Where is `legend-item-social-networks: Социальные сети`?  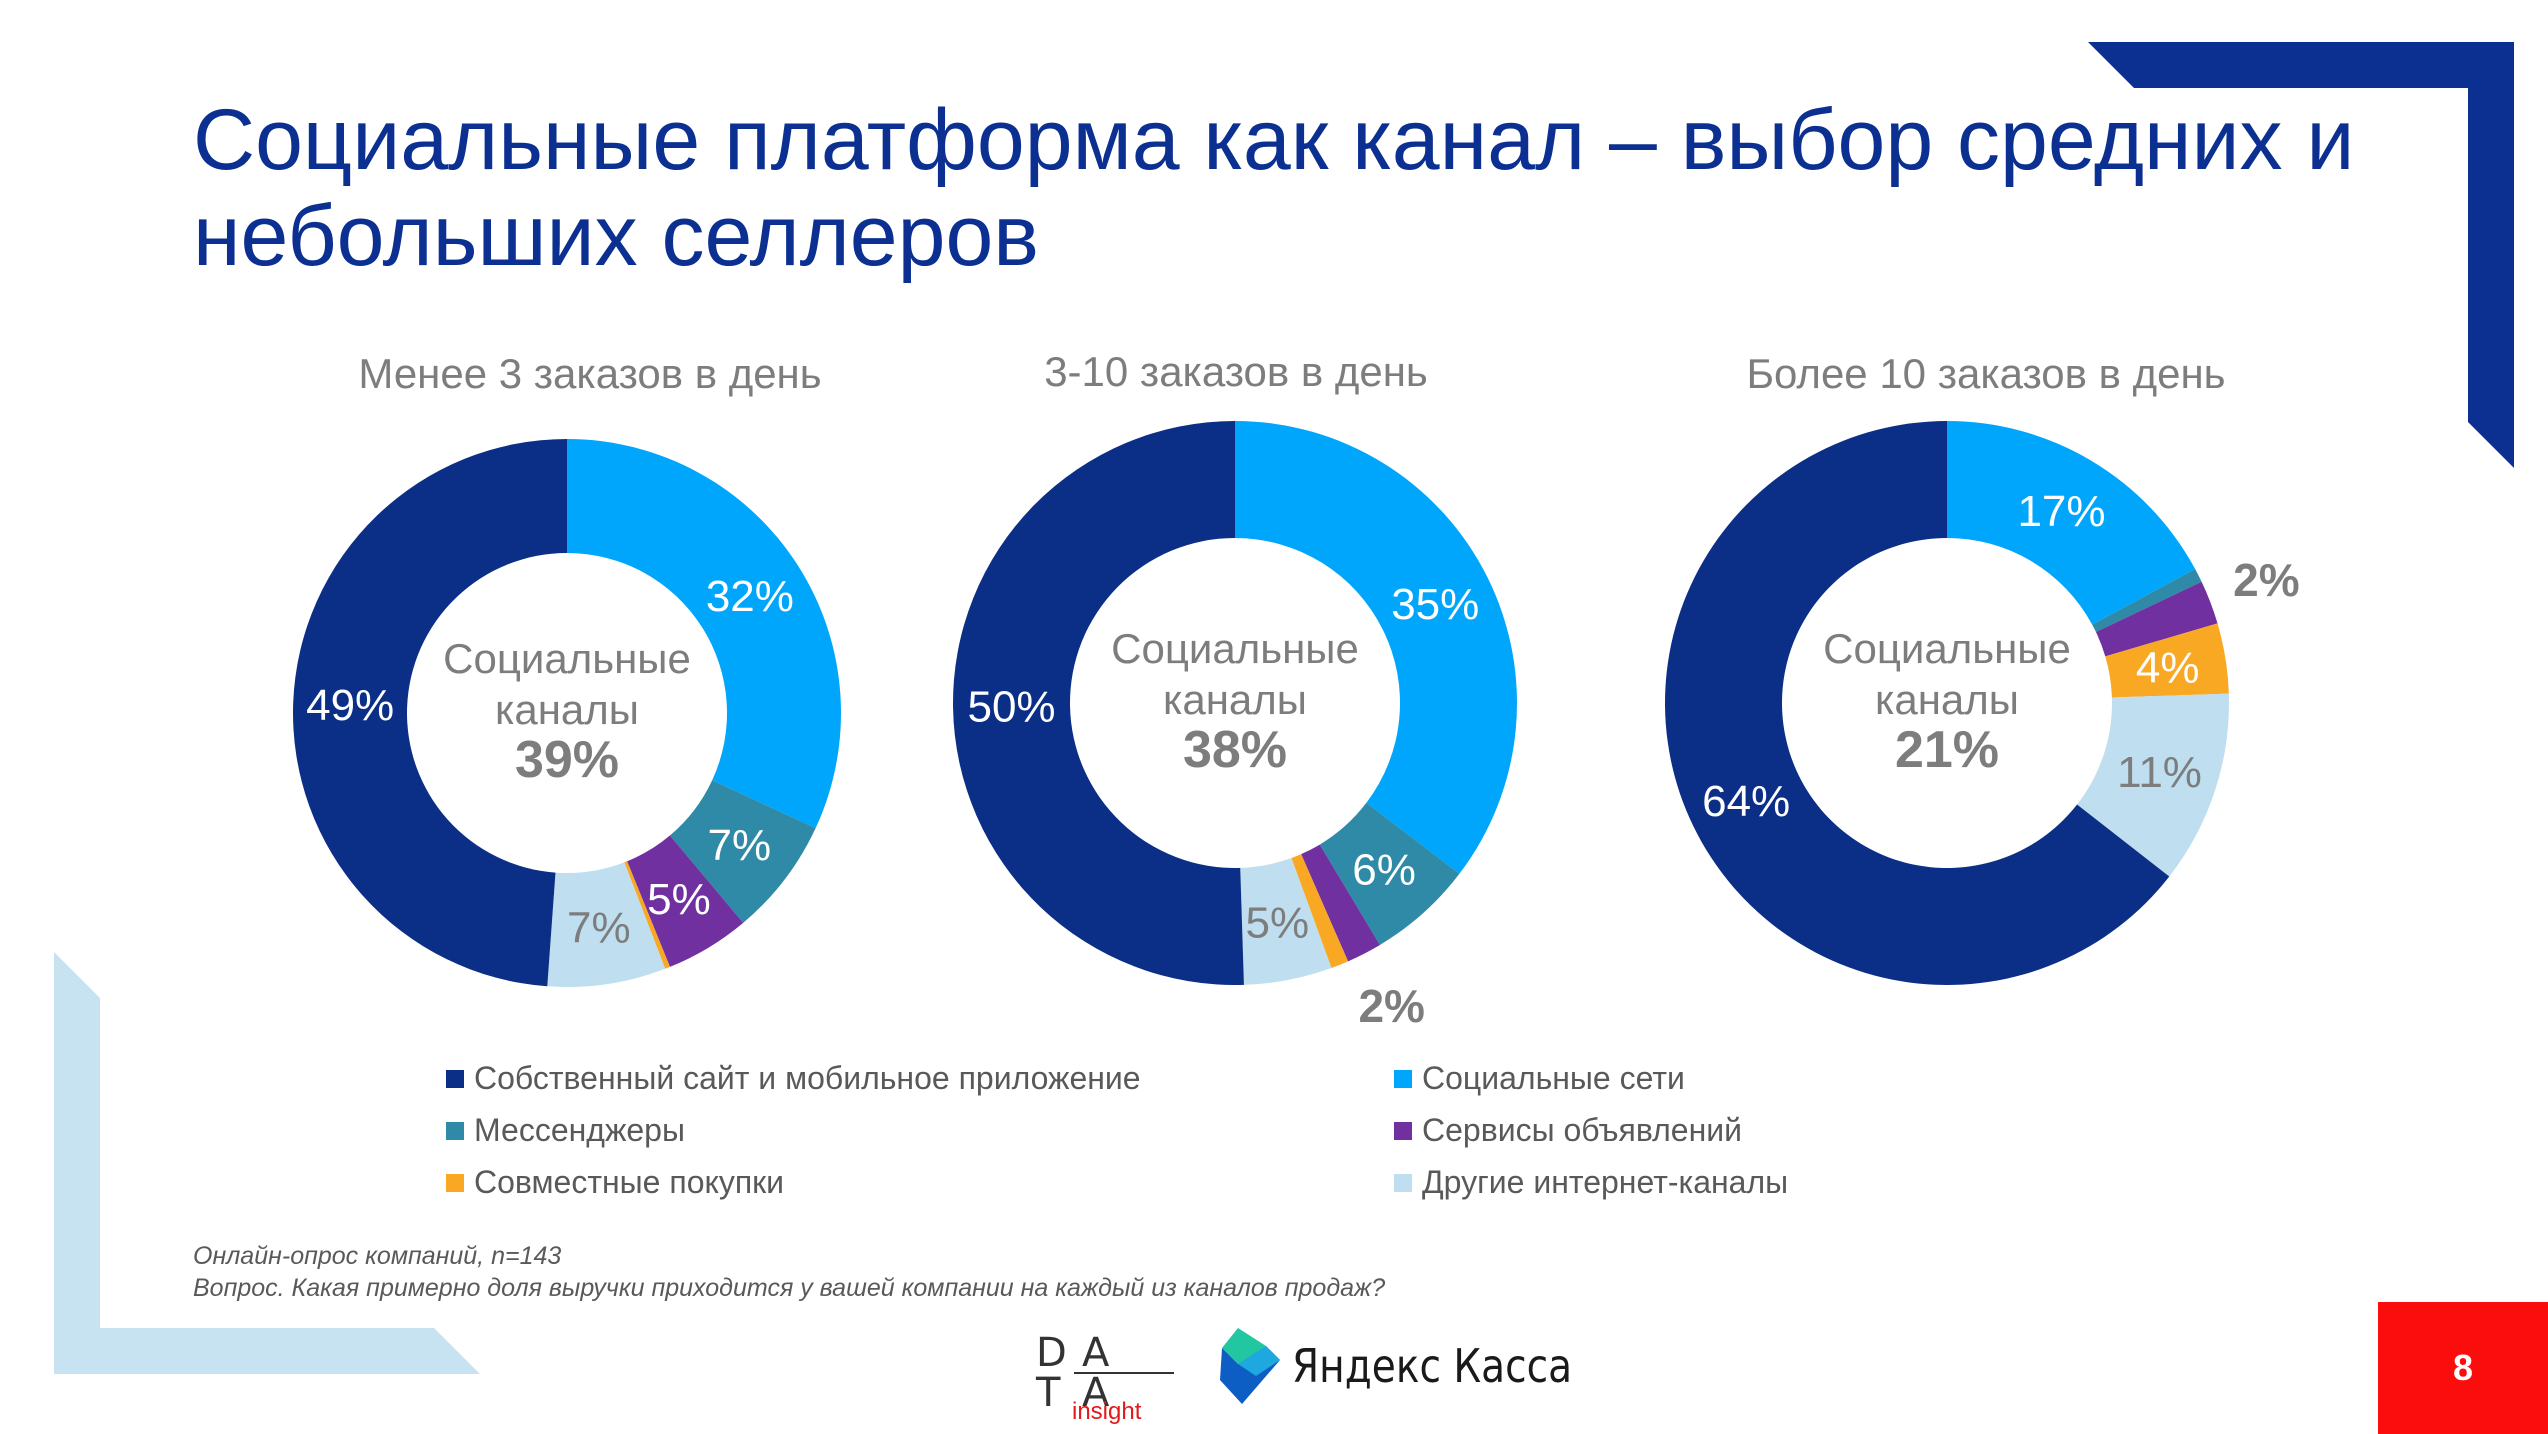
legend-item-social-networks: Социальные сети is located at coordinates (1539, 1078).